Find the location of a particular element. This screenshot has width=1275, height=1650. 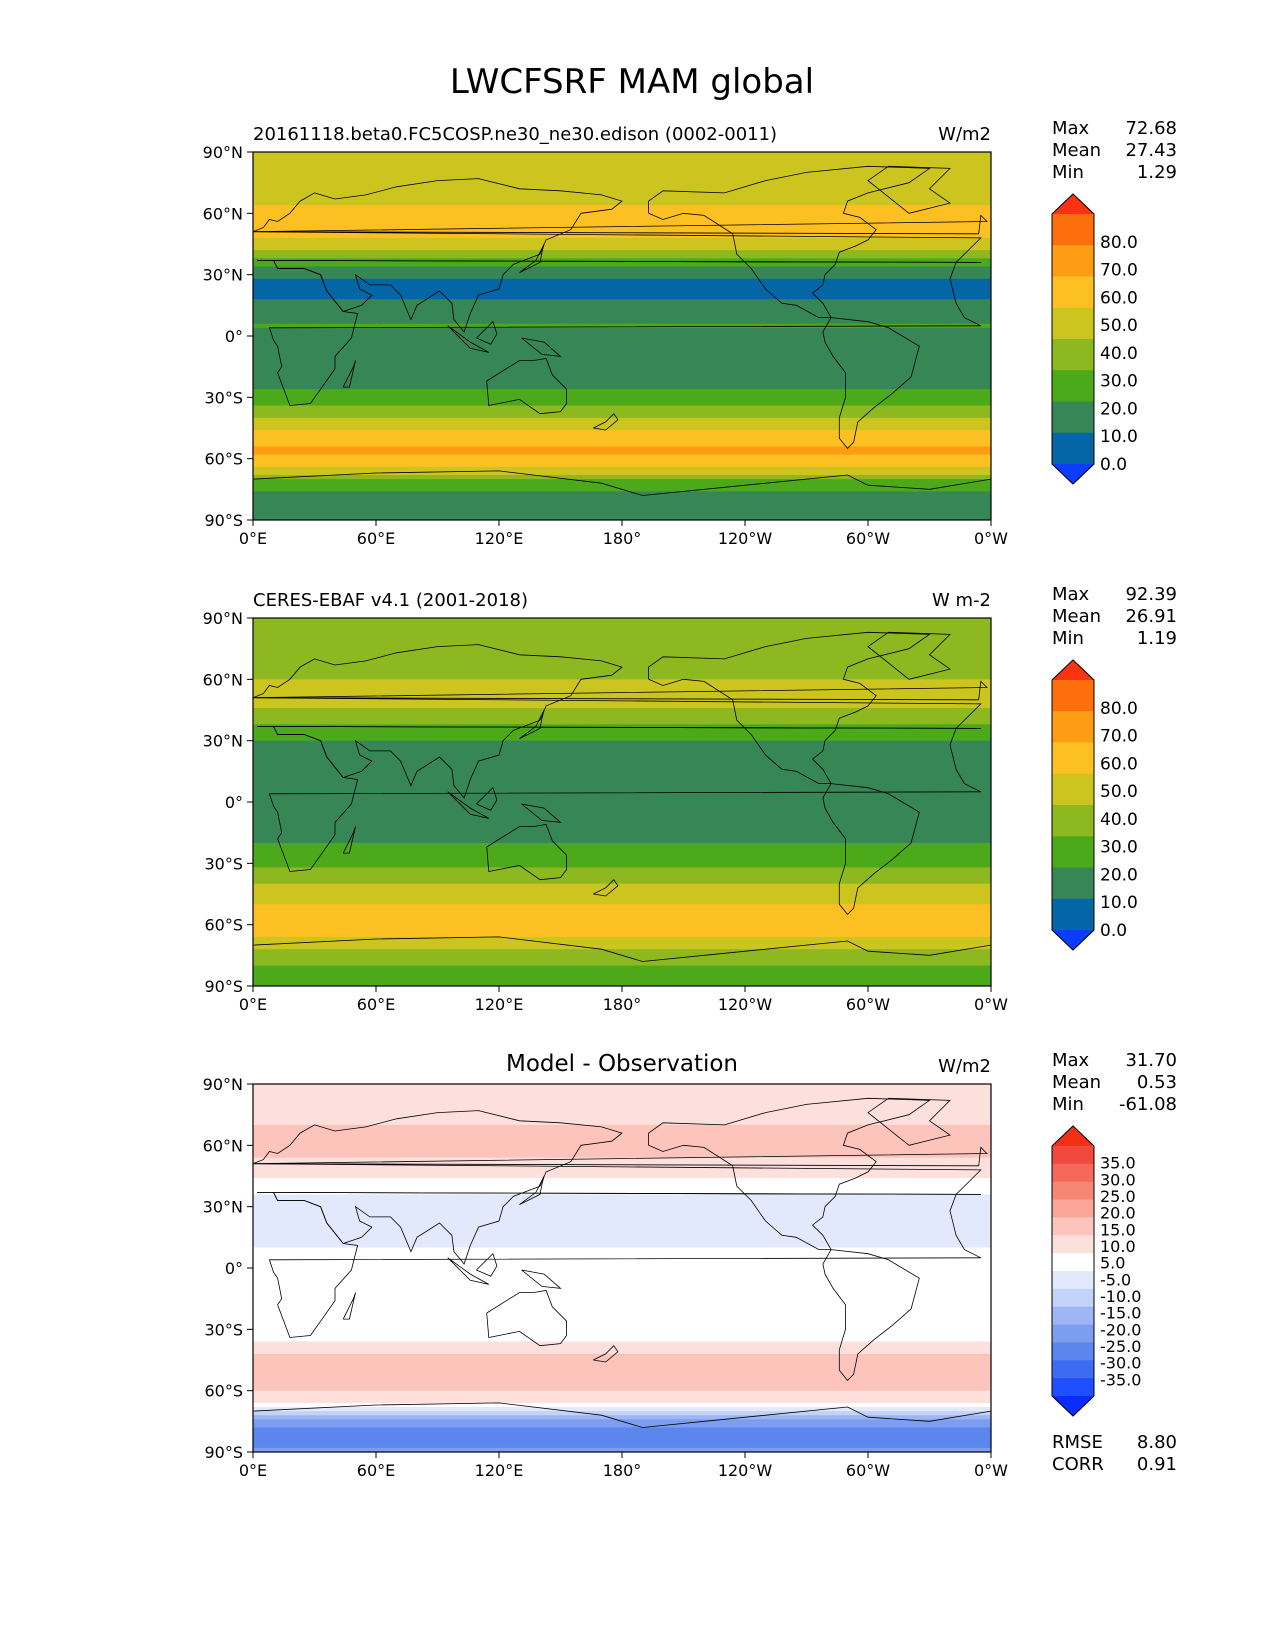

stat-min-value: 1.19 is located at coordinates (1157, 638).